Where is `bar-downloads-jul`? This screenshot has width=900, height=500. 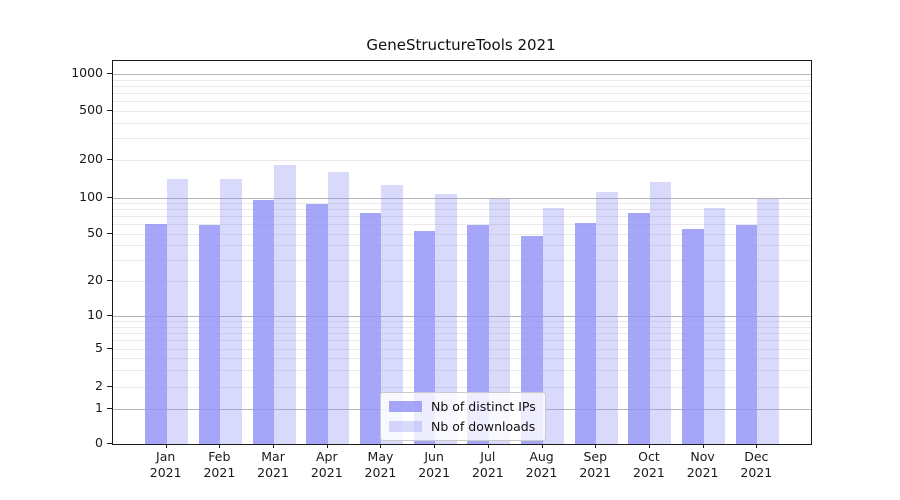 bar-downloads-jul is located at coordinates (499, 321).